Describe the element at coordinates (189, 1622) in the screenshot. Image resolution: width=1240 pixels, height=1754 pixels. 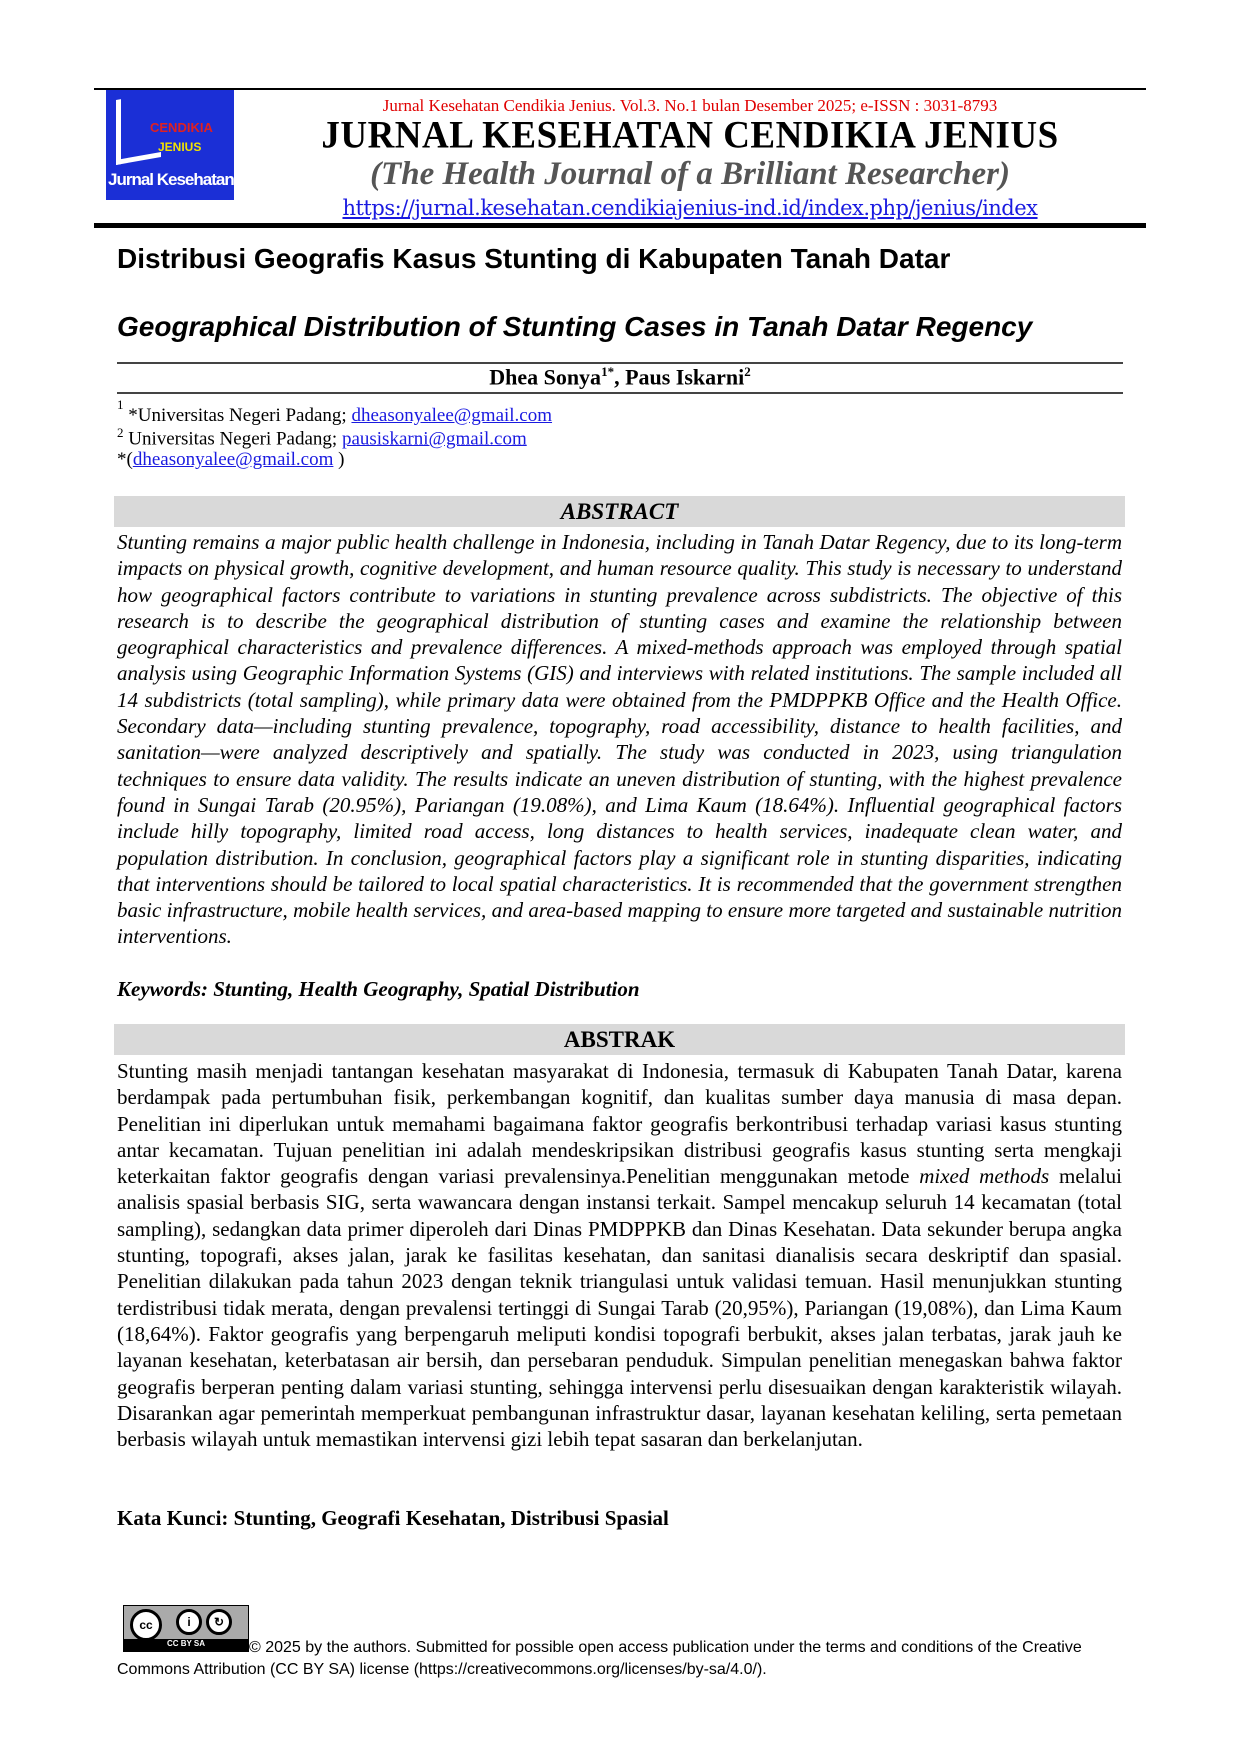
I see `attribution-icon: i` at that location.